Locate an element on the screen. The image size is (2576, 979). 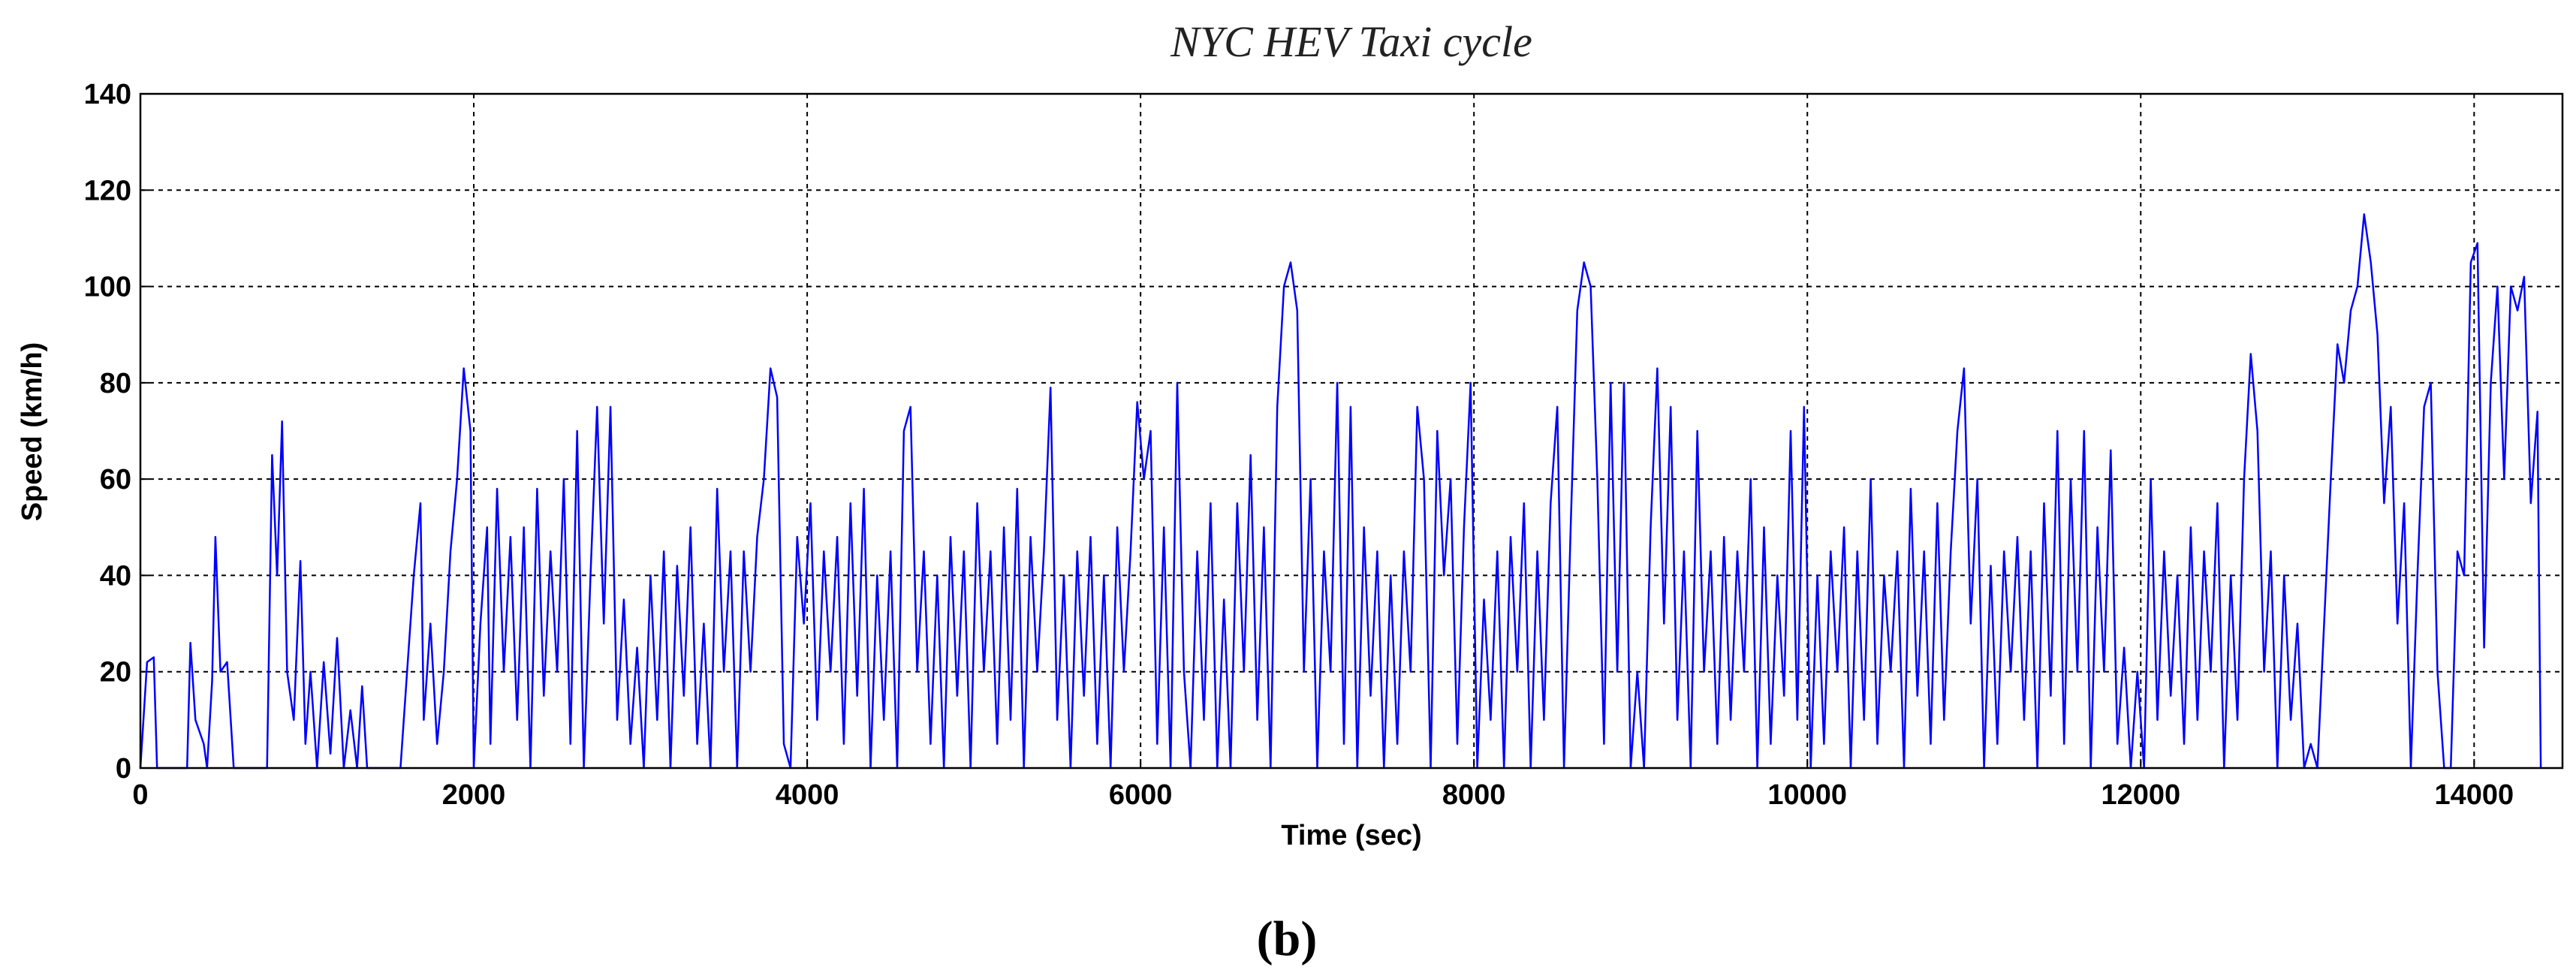
y-tick-label: 60 is located at coordinates (115, 480).